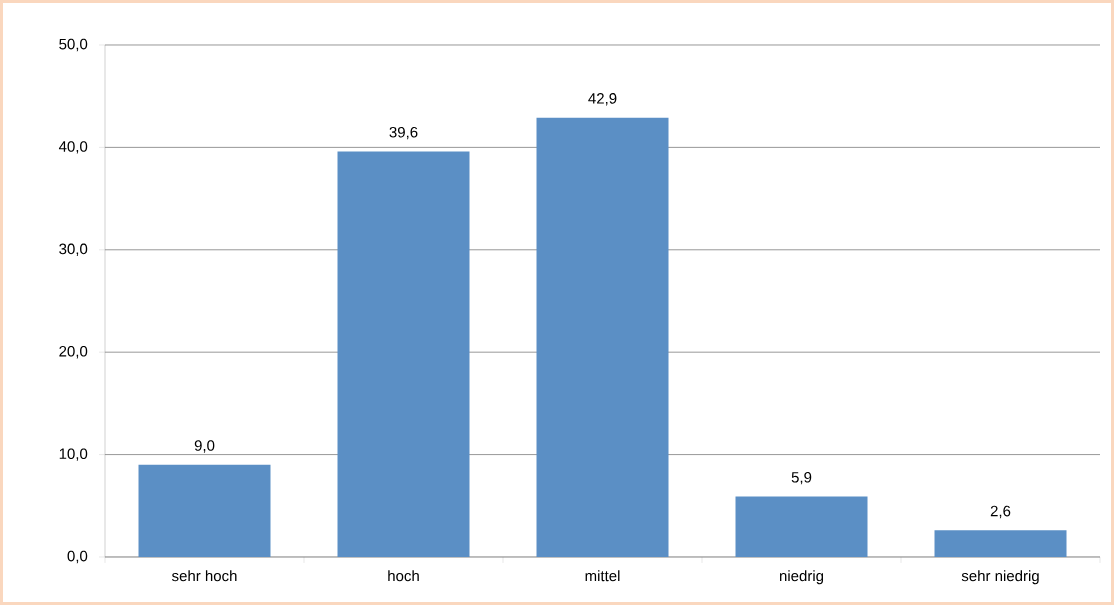 The height and width of the screenshot is (605, 1114). Describe the element at coordinates (403, 133) in the screenshot. I see `data-label: 39,6` at that location.